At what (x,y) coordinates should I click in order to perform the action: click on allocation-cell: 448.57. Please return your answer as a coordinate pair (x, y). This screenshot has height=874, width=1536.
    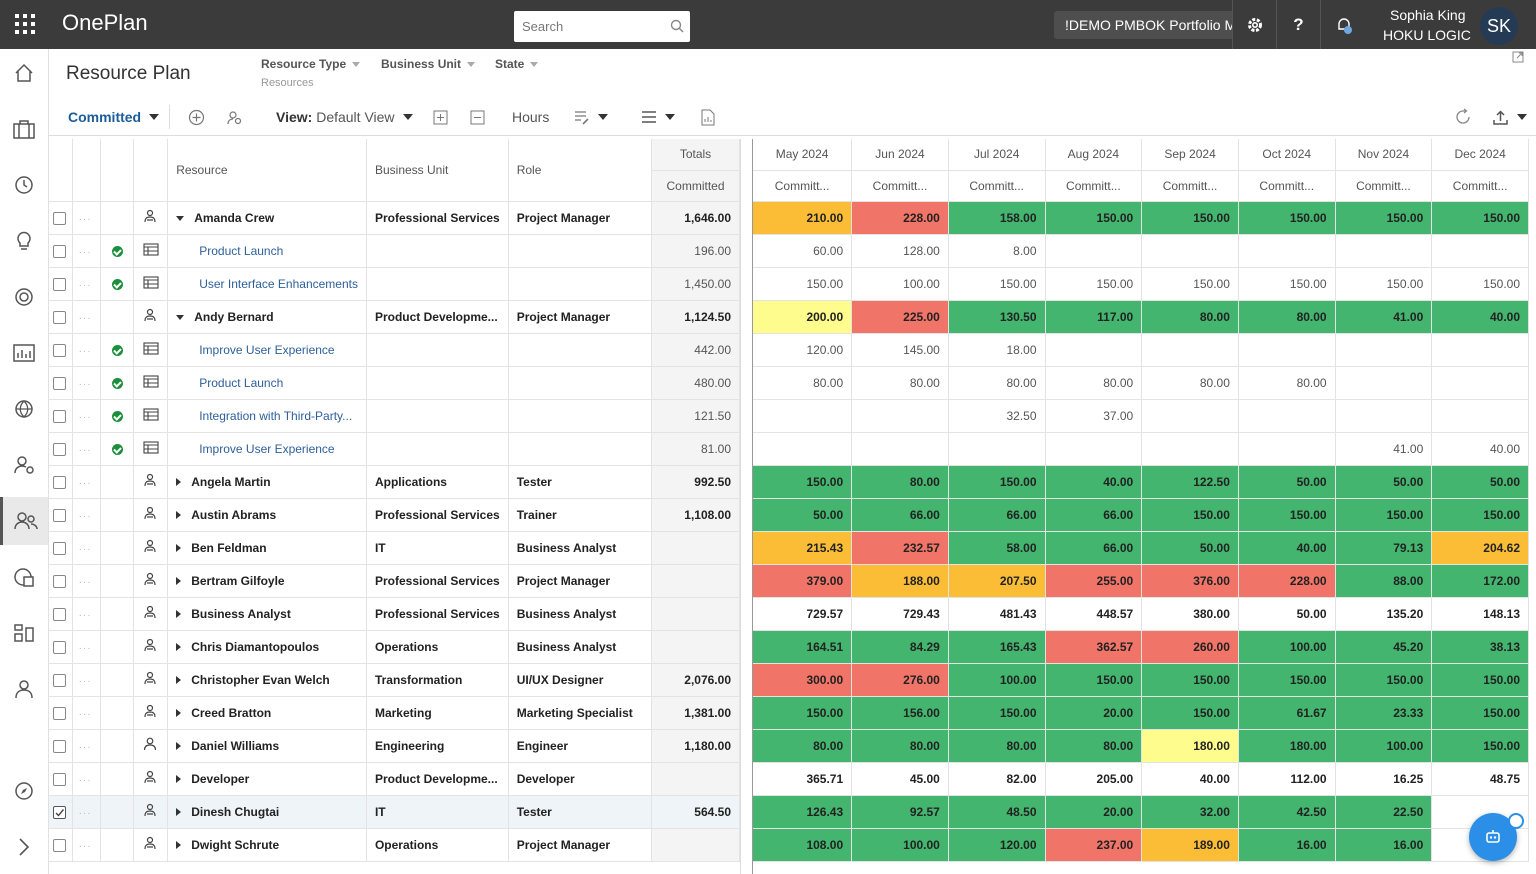
    Looking at the image, I should click on (1094, 614).